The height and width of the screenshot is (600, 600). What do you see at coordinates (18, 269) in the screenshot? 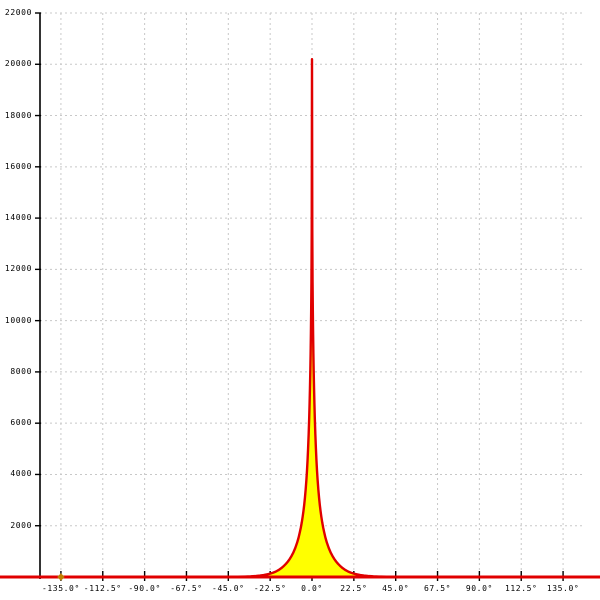
I see `y-axis-label-5: 12000` at bounding box center [18, 269].